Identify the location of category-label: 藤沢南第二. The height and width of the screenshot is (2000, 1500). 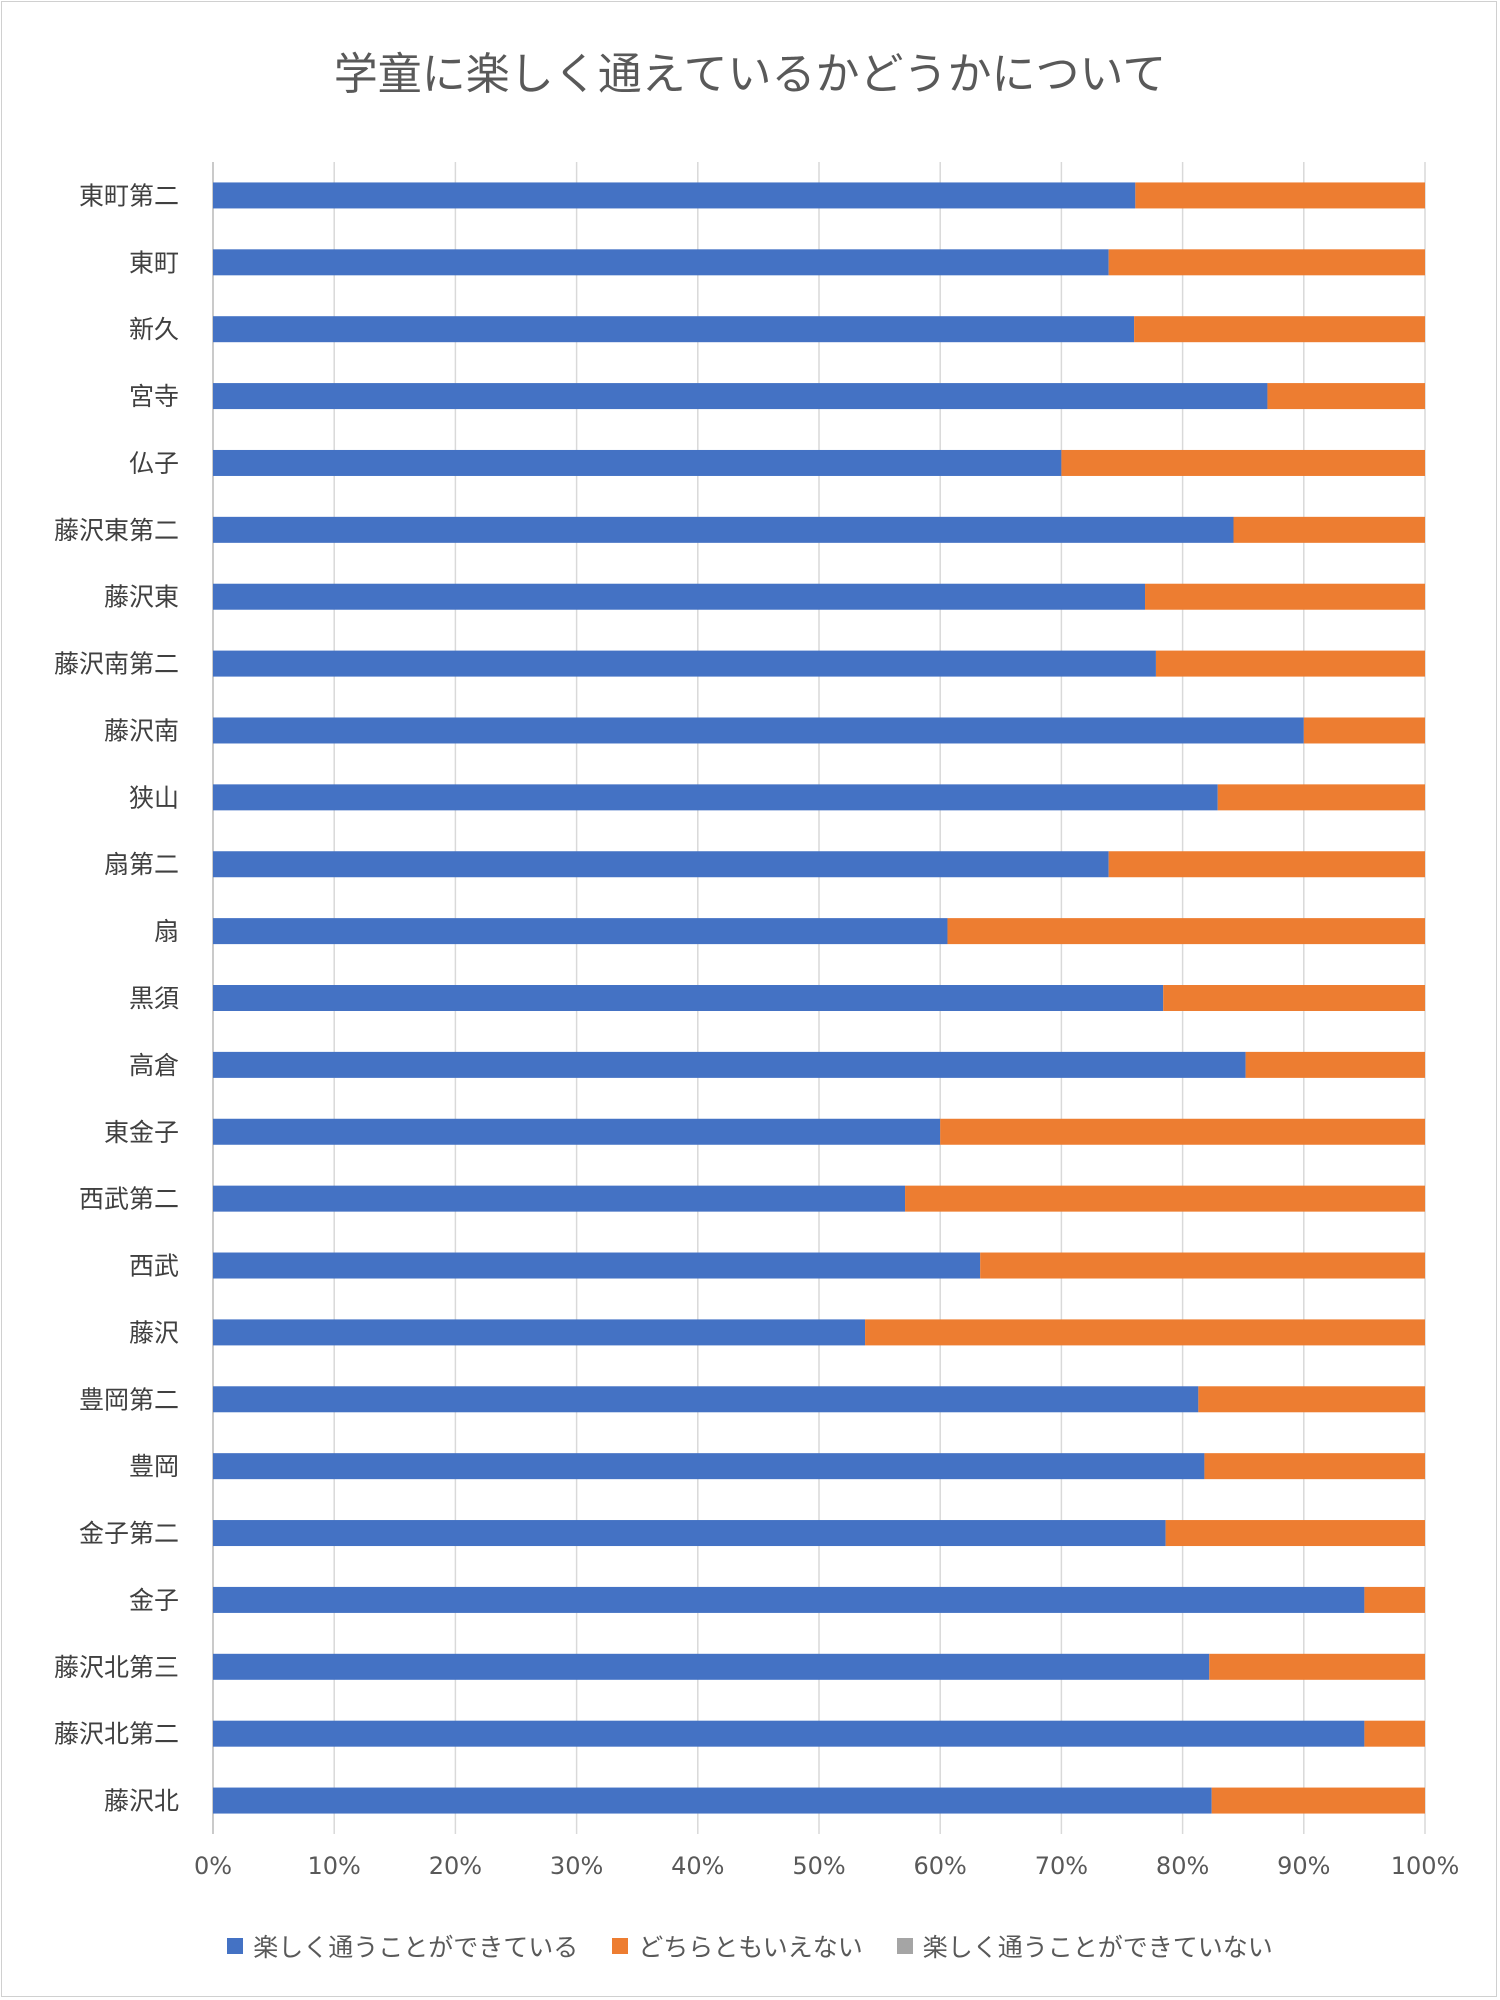
(116, 664).